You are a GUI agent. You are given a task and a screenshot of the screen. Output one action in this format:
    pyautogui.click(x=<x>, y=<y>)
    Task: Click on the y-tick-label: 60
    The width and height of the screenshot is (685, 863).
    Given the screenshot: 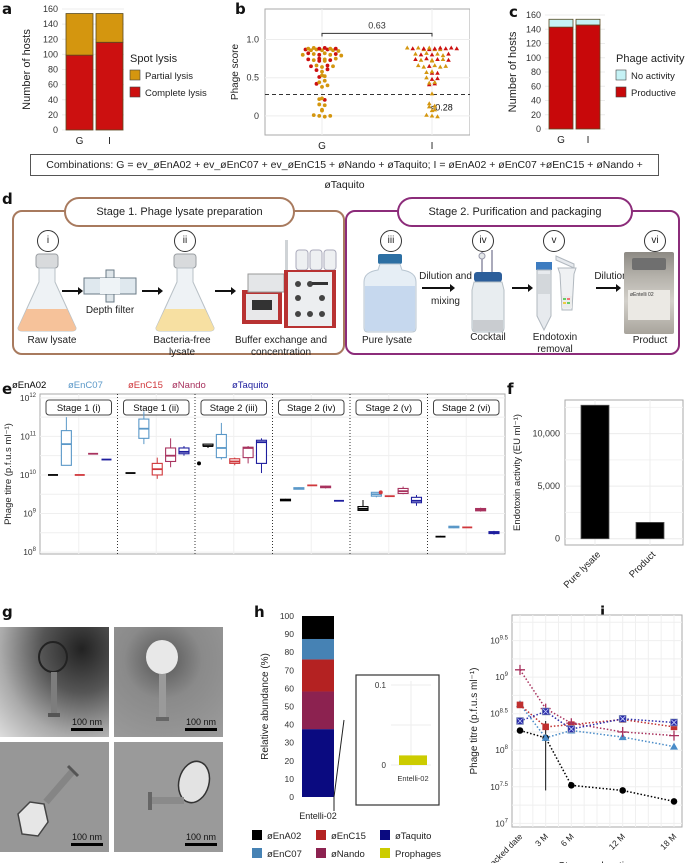 What is the action you would take?
    pyautogui.click(x=290, y=688)
    